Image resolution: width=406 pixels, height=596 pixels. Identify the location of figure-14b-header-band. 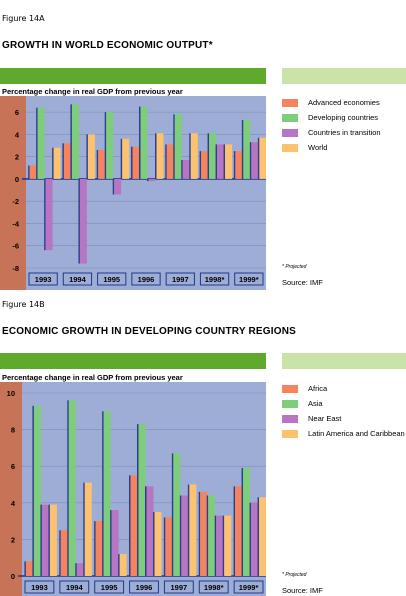
(133, 361).